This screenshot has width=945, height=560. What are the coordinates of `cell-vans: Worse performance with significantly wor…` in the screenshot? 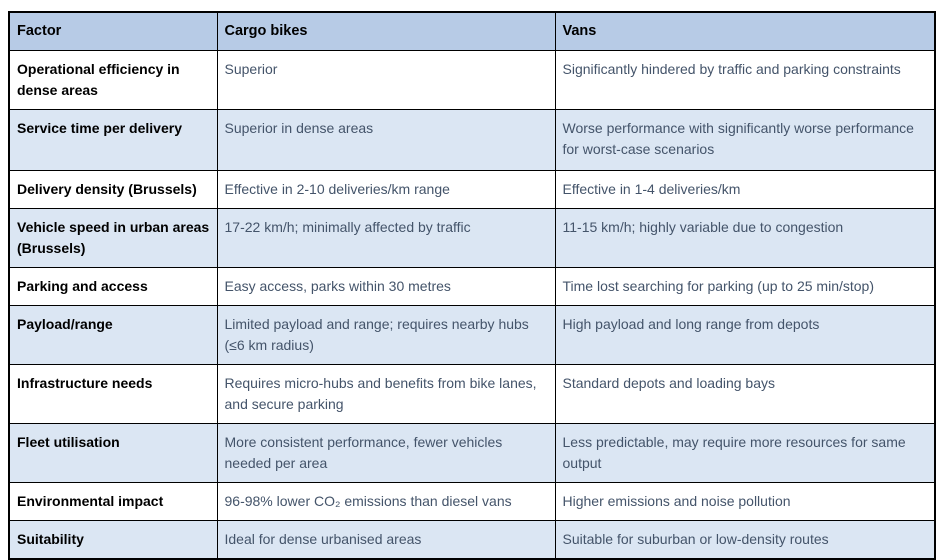 It's located at (745, 140).